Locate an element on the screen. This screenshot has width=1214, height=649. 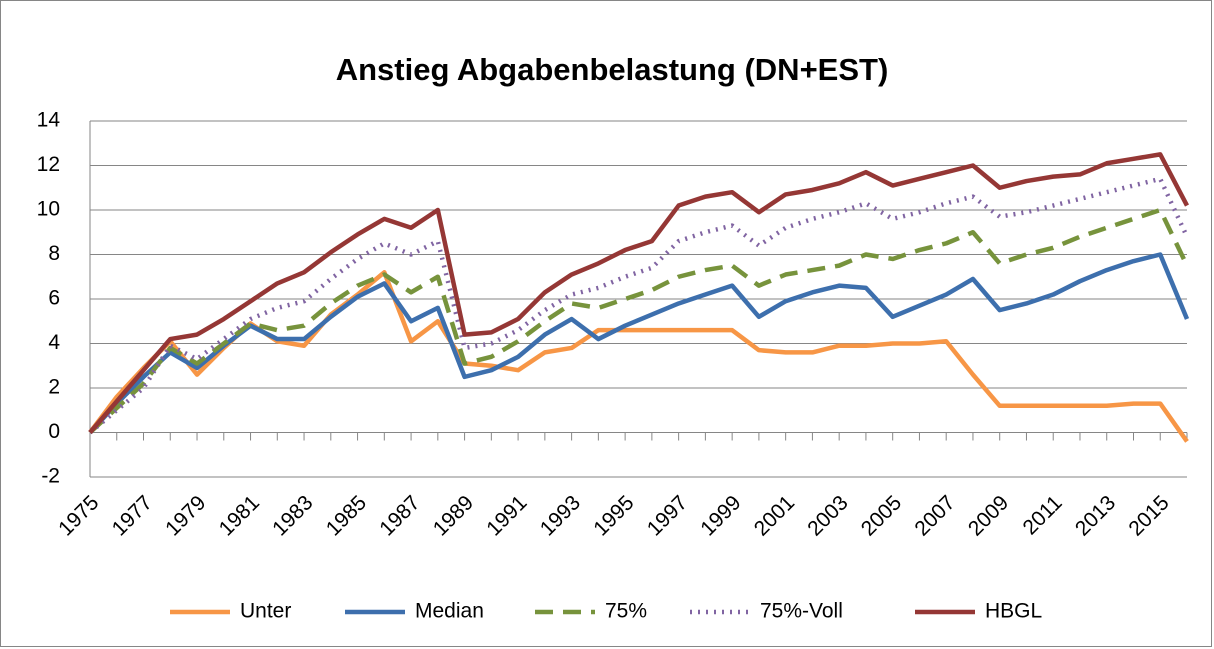
legend-label: 75%-Voll is located at coordinates (801, 611).